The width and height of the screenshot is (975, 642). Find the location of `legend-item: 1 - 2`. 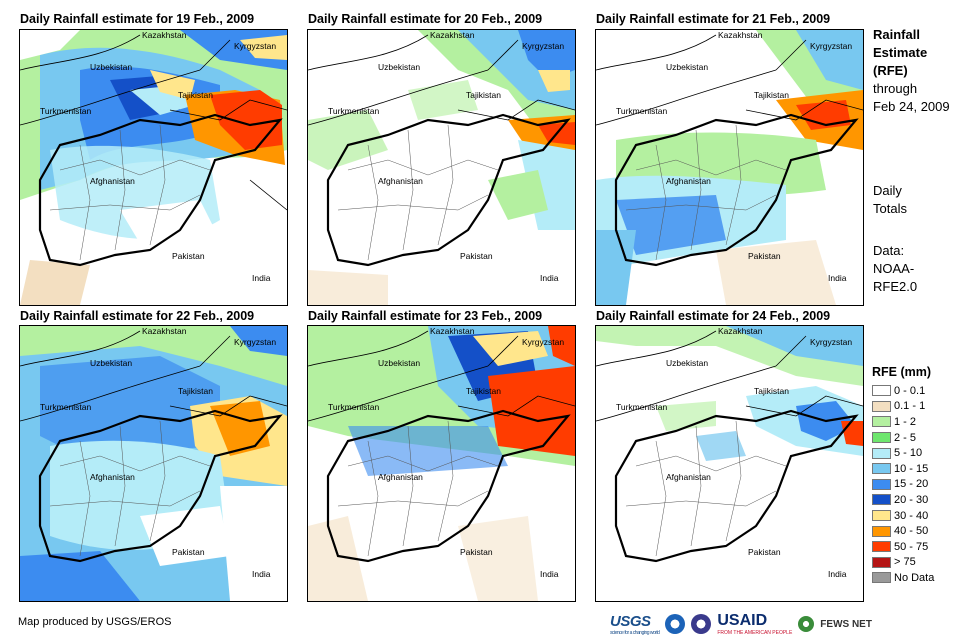

legend-item: 1 - 2 is located at coordinates (903, 422).